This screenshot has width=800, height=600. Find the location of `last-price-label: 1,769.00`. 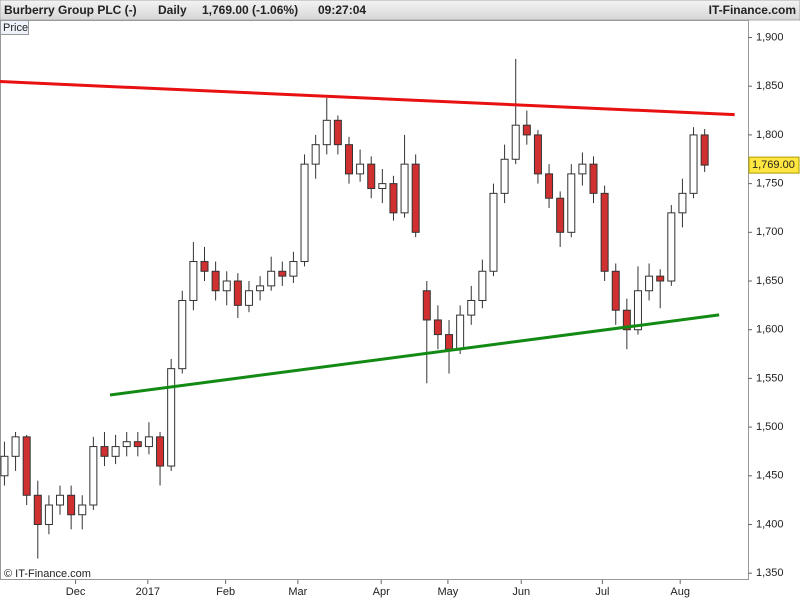

last-price-label: 1,769.00 is located at coordinates (773, 165).